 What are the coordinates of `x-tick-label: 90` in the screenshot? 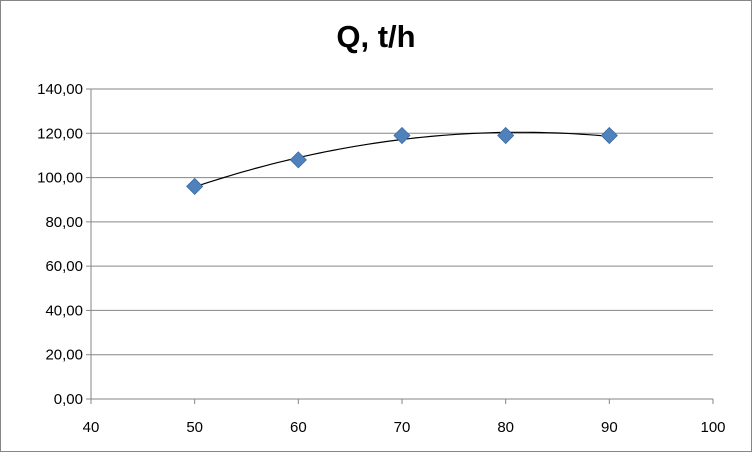 It's located at (609, 427).